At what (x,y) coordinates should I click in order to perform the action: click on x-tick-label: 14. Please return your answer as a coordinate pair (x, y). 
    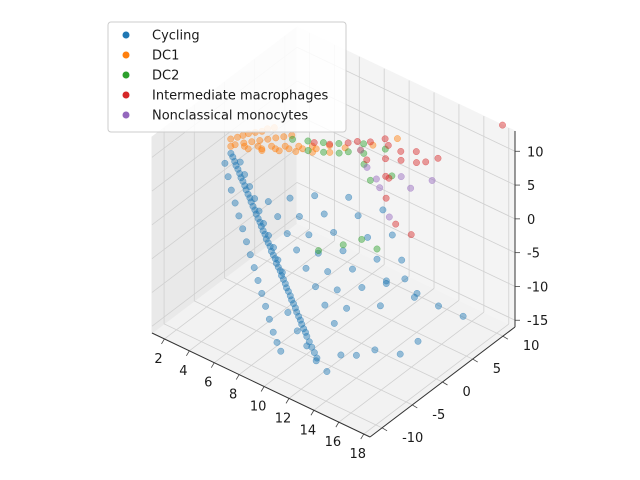
    Looking at the image, I should click on (308, 430).